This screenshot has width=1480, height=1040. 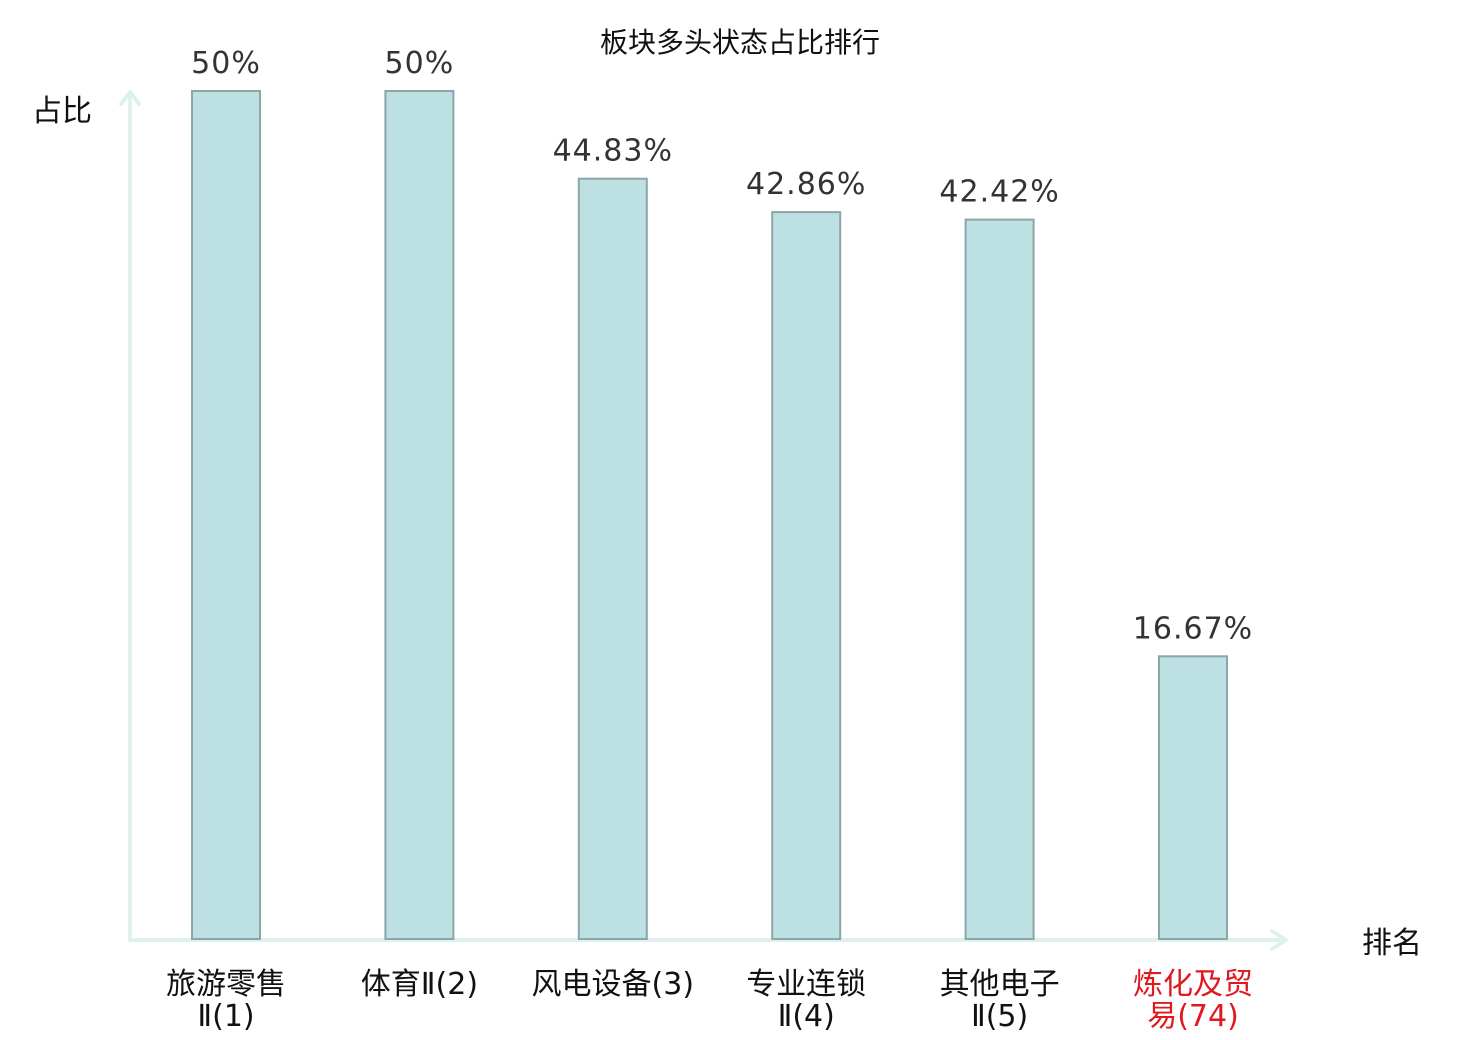 What do you see at coordinates (62, 111) in the screenshot?
I see `y-axis-label: 占比` at bounding box center [62, 111].